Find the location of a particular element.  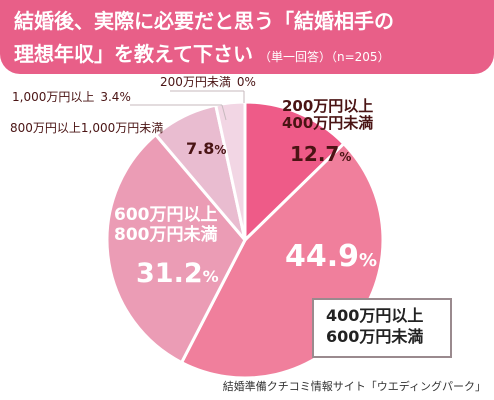

chart-title-line1: 結婚後、実際に必要だと思う「結婚相手の is located at coordinates (204, 21).